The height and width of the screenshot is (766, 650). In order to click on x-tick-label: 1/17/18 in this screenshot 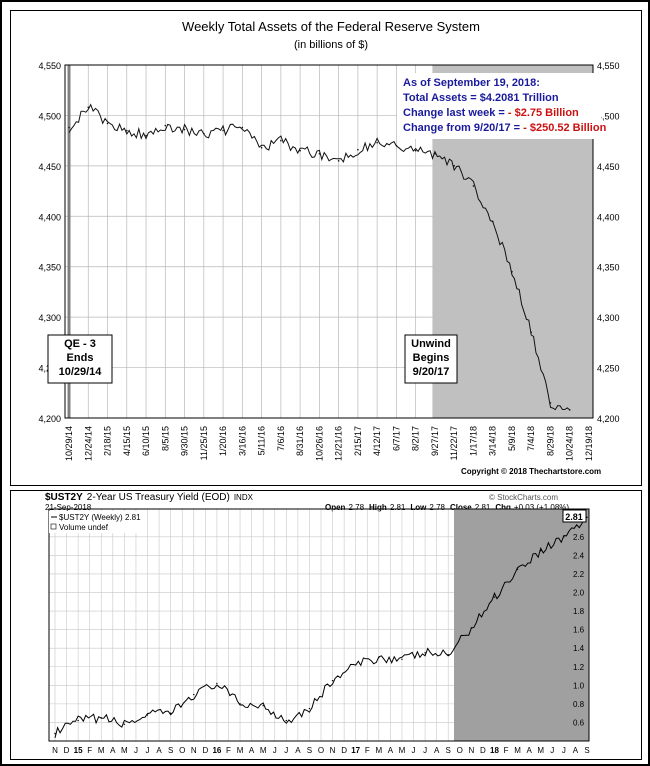, I will do `click(473, 441)`.